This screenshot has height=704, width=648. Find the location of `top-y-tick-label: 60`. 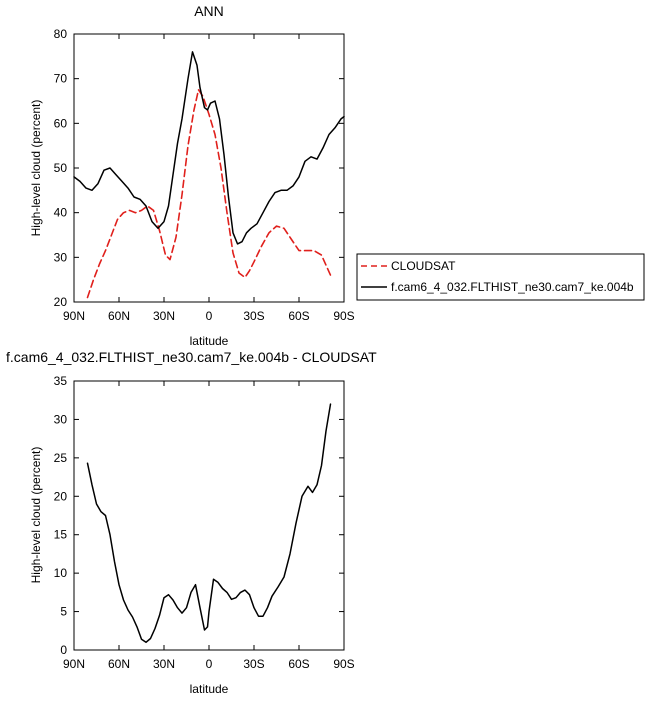

top-y-tick-label: 60 is located at coordinates (61, 123).